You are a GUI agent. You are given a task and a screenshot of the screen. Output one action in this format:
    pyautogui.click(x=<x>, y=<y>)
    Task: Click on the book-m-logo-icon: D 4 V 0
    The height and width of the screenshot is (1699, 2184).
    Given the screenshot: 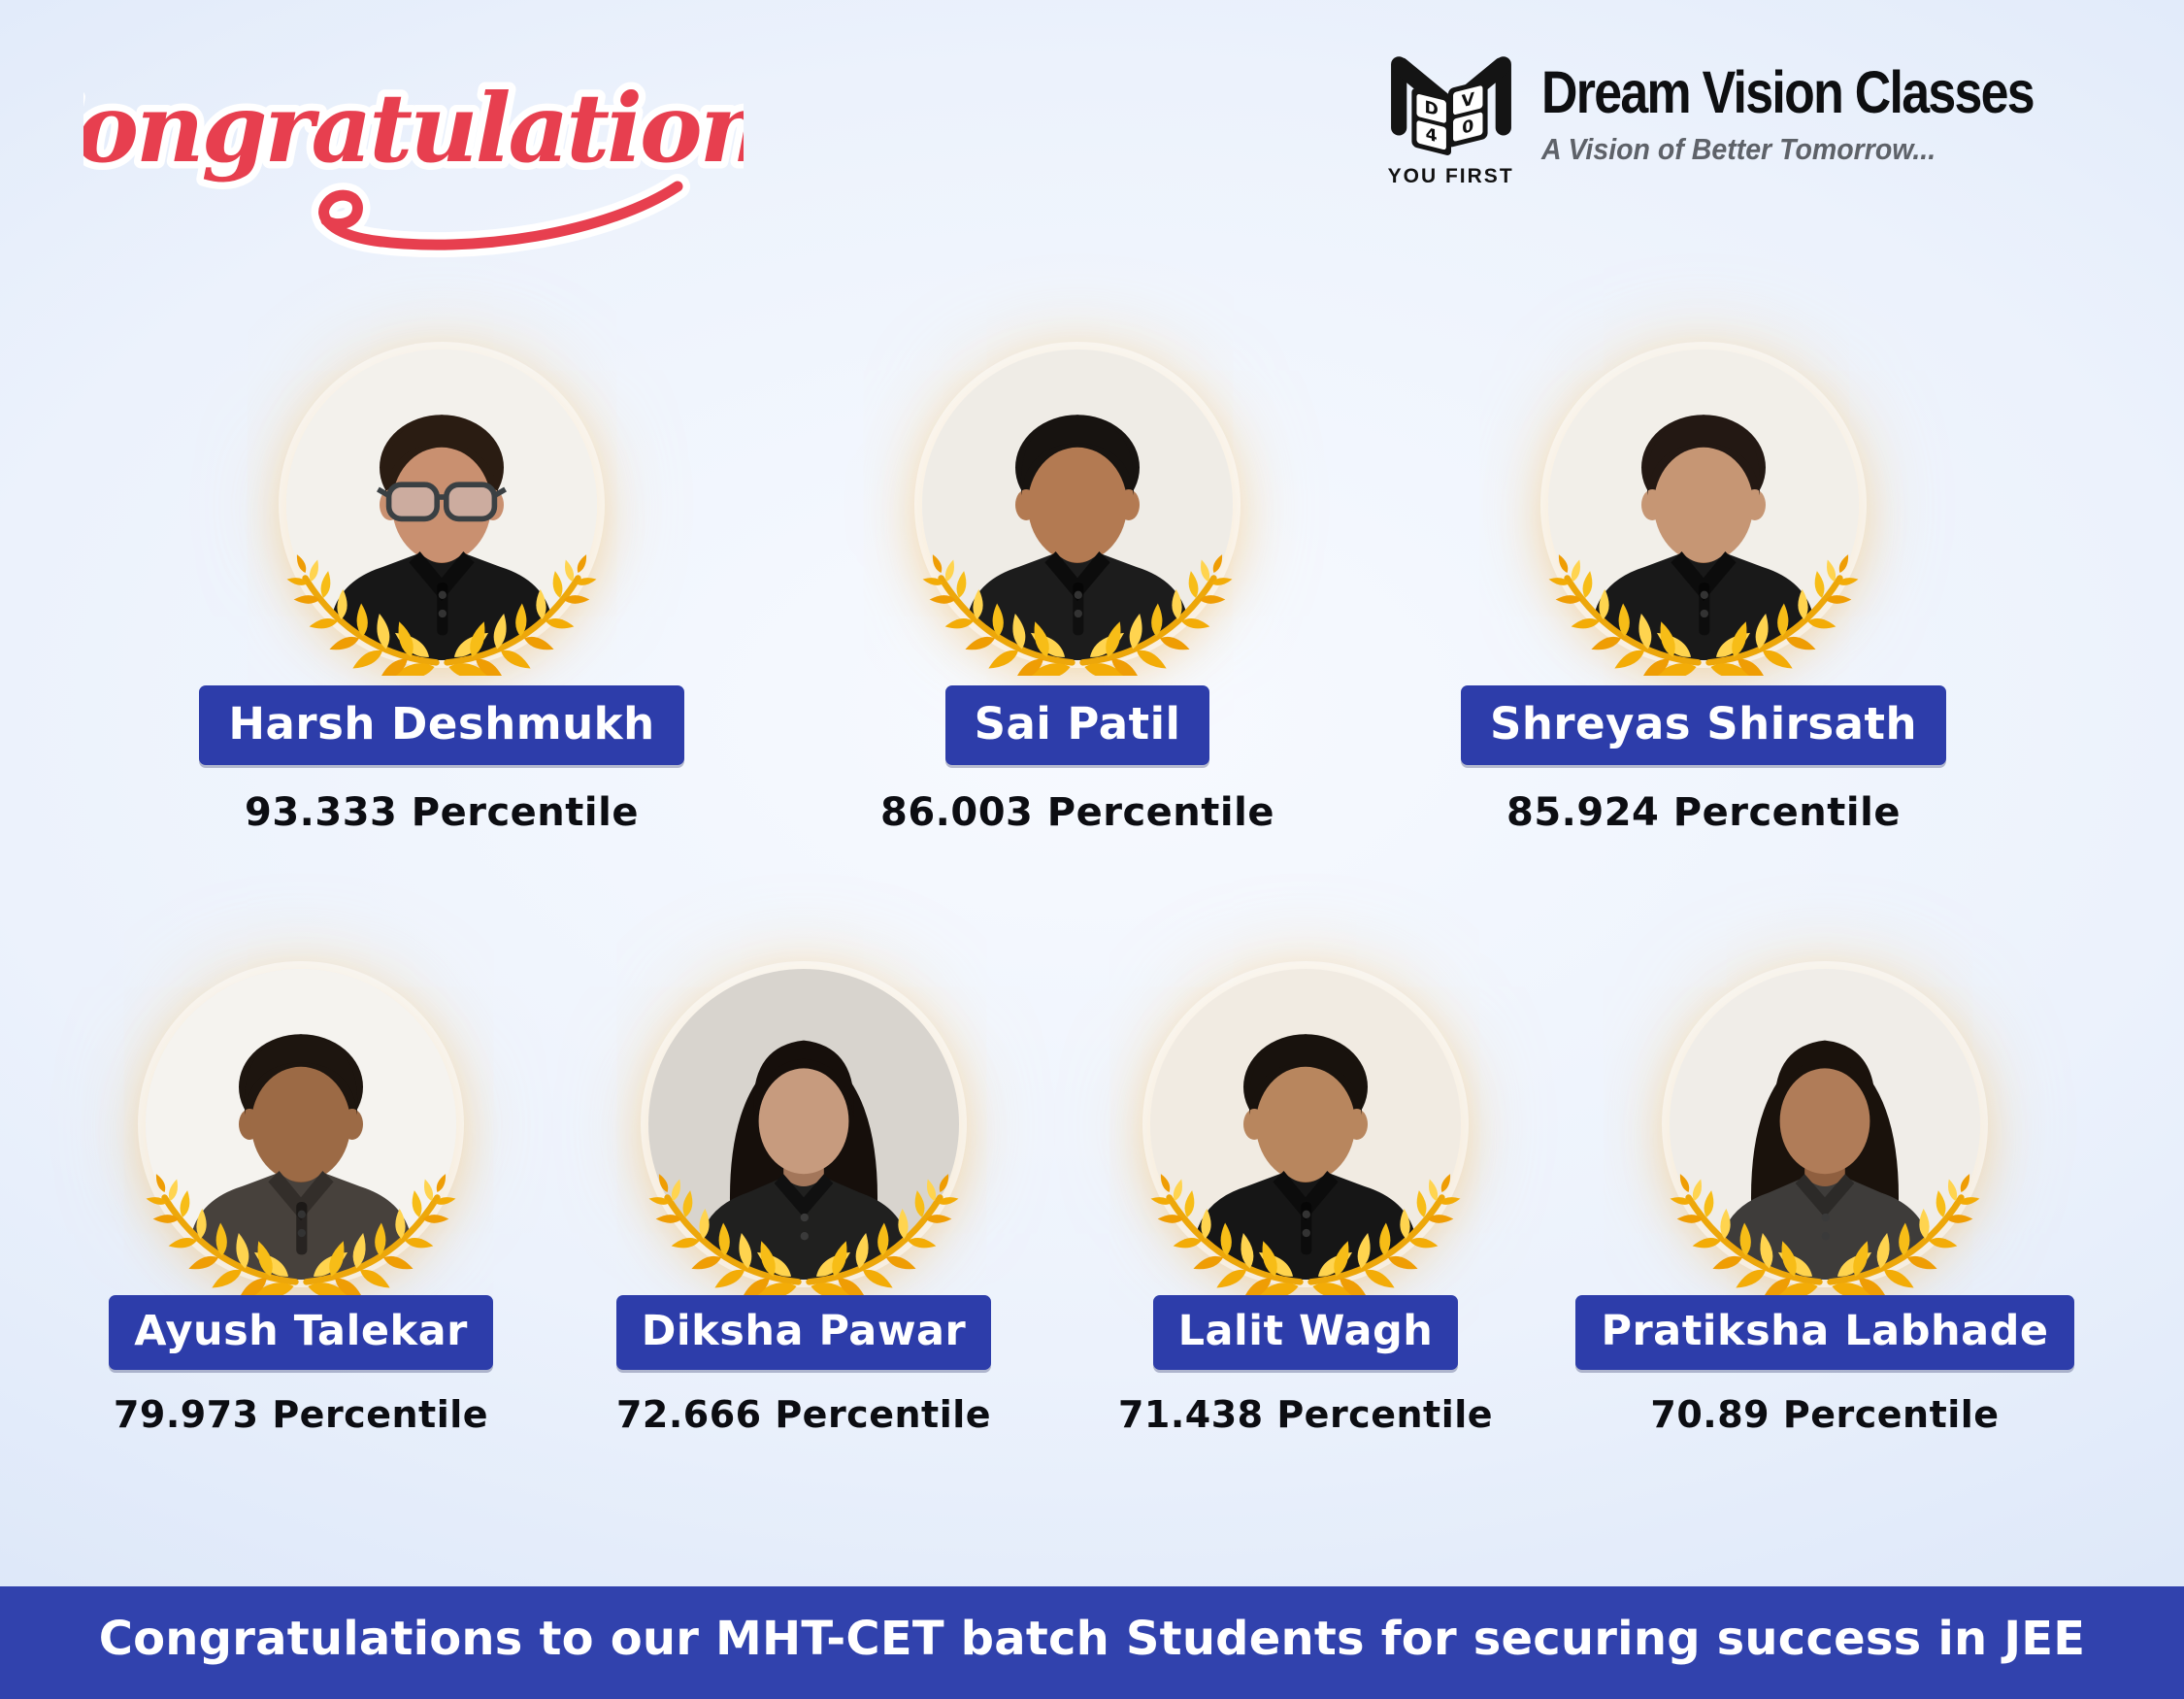 What is the action you would take?
    pyautogui.click(x=1450, y=105)
    